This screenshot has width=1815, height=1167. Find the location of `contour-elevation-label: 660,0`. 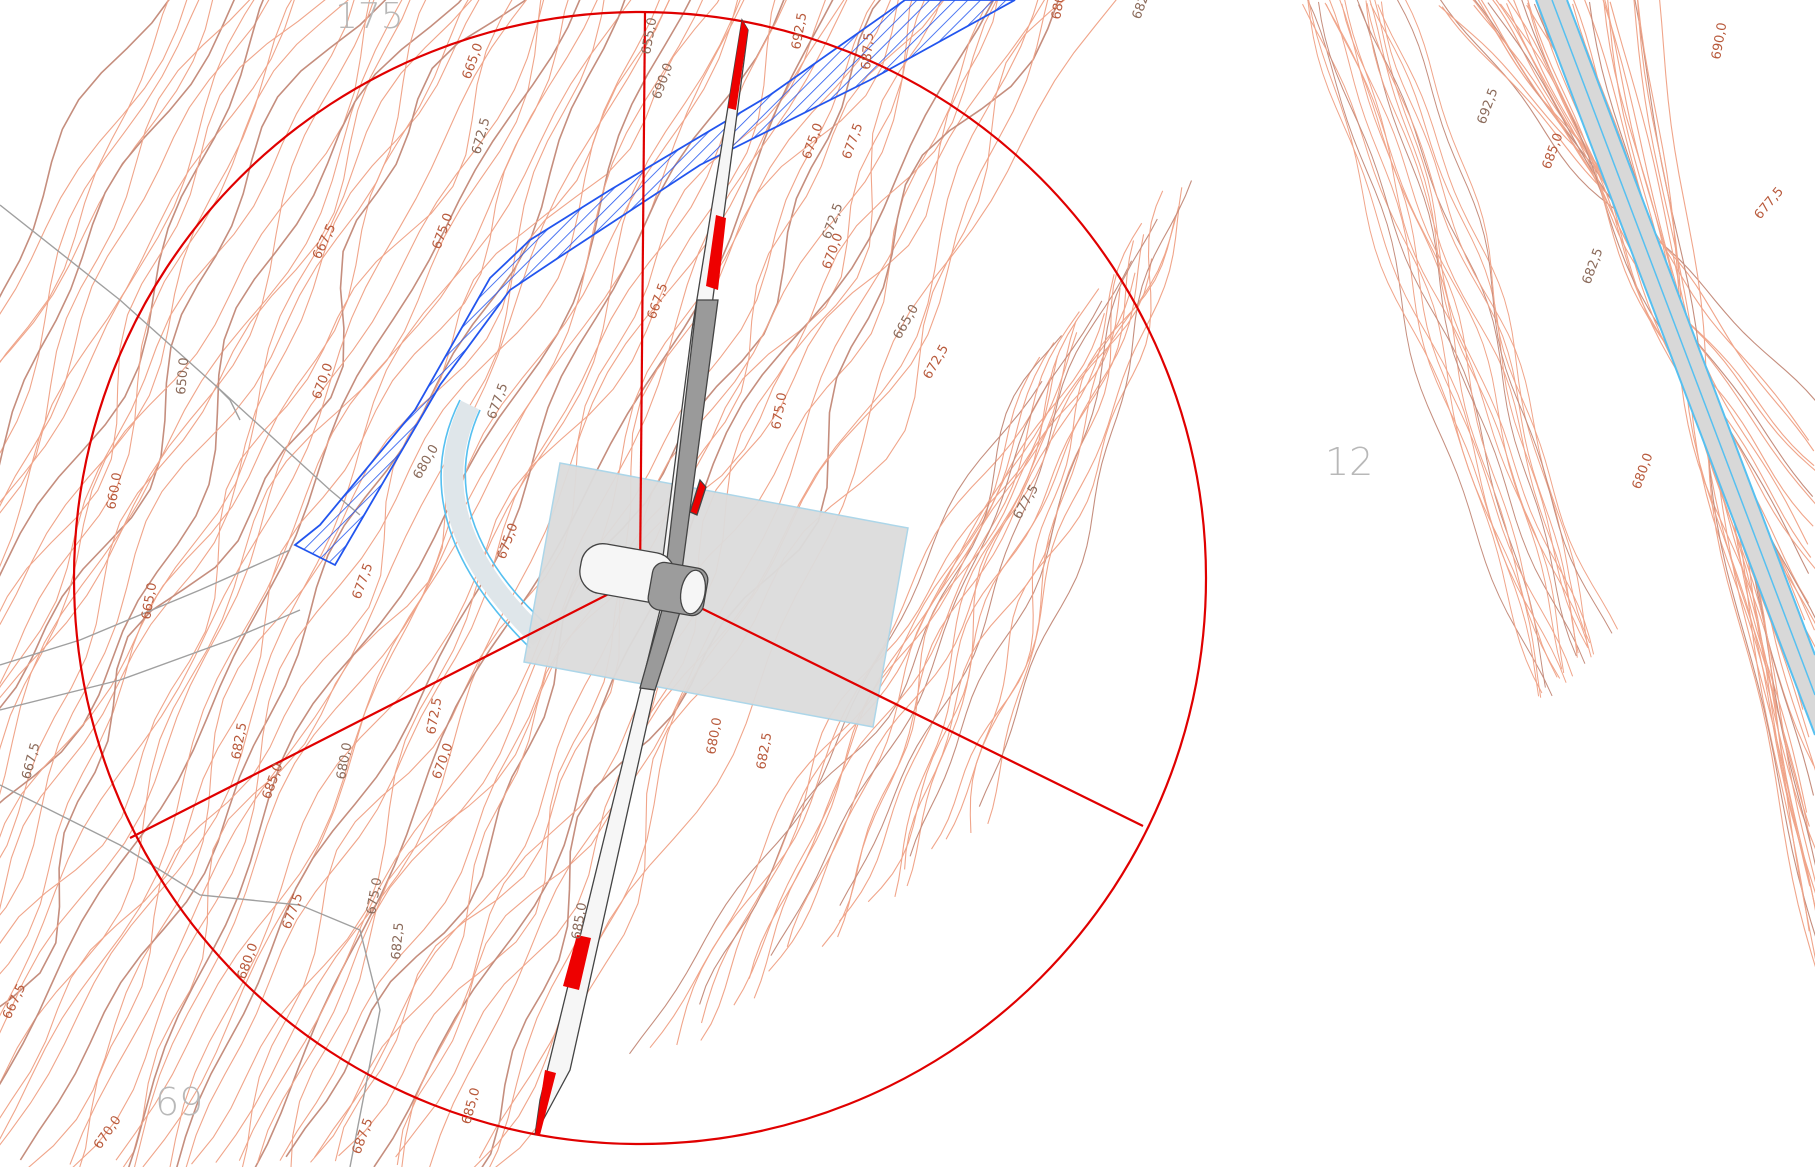

contour-elevation-label: 660,0 is located at coordinates (114, 490).